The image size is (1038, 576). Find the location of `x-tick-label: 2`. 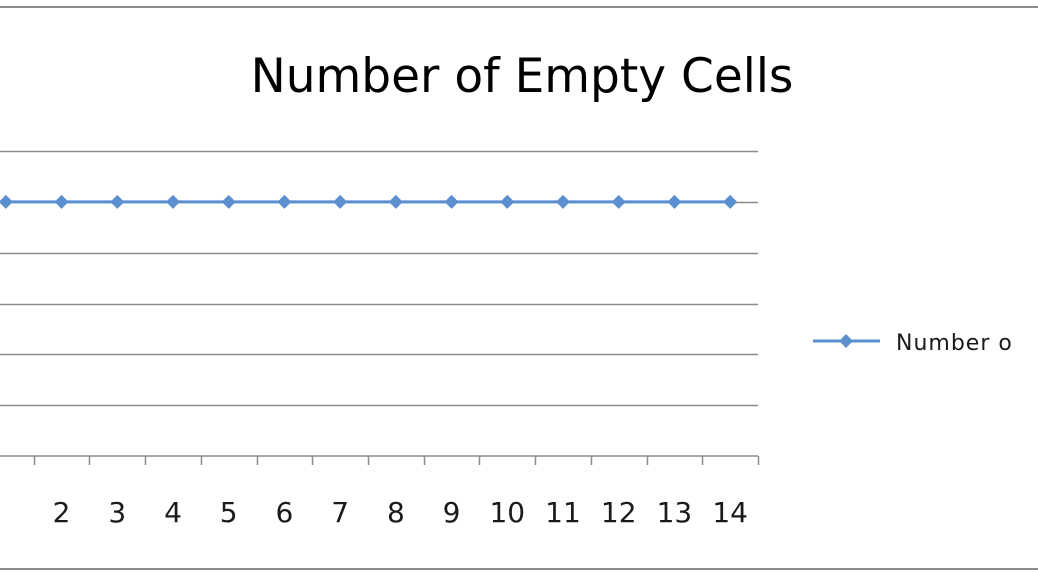

x-tick-label: 2 is located at coordinates (62, 512).